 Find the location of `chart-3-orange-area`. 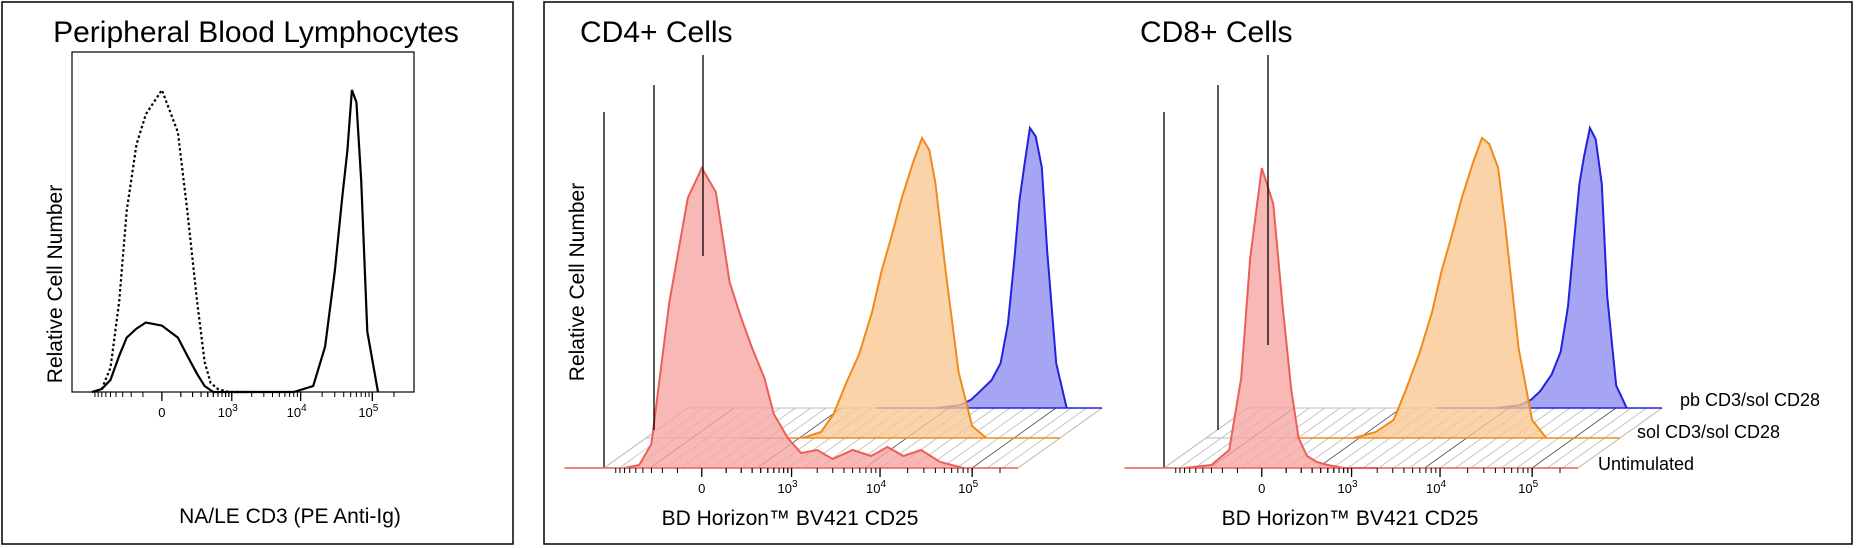

chart-3-orange-area is located at coordinates (1450, 288).